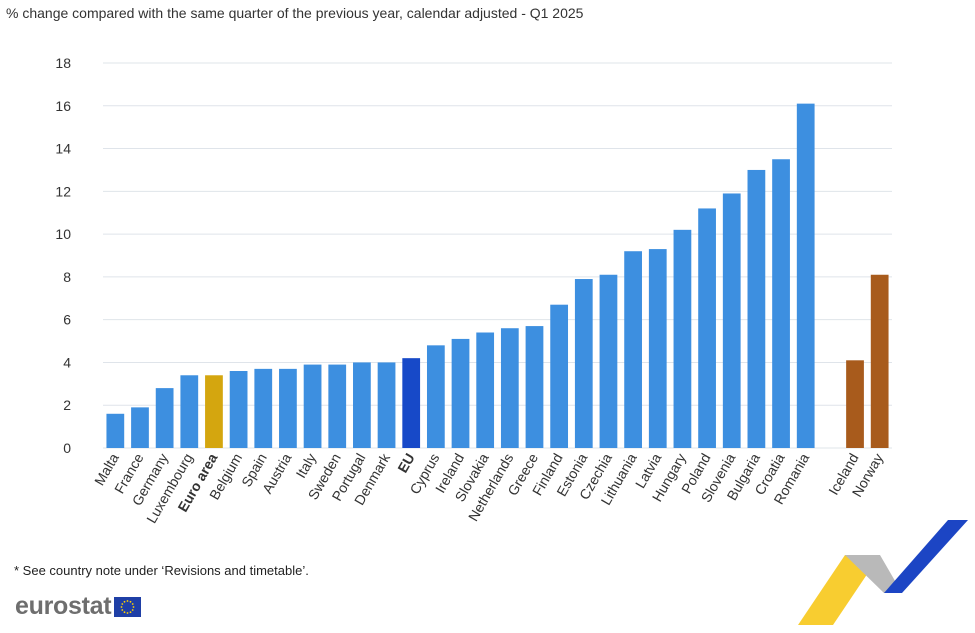  Describe the element at coordinates (63, 606) in the screenshot. I see `brand-name: eurostat` at that location.